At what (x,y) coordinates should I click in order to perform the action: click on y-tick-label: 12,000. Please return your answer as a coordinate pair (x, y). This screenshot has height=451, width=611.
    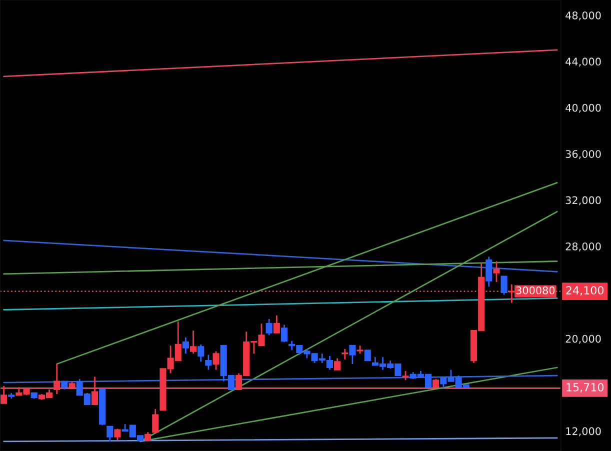
    Looking at the image, I should click on (583, 431).